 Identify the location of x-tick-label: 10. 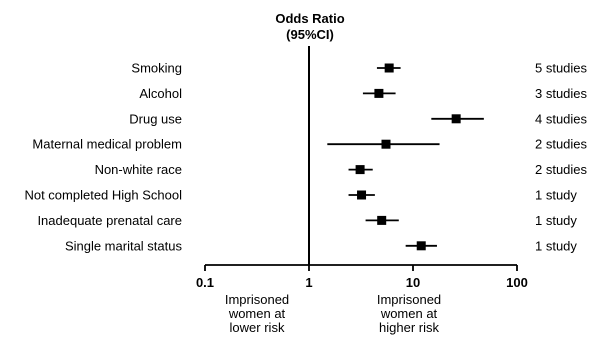
(413, 282).